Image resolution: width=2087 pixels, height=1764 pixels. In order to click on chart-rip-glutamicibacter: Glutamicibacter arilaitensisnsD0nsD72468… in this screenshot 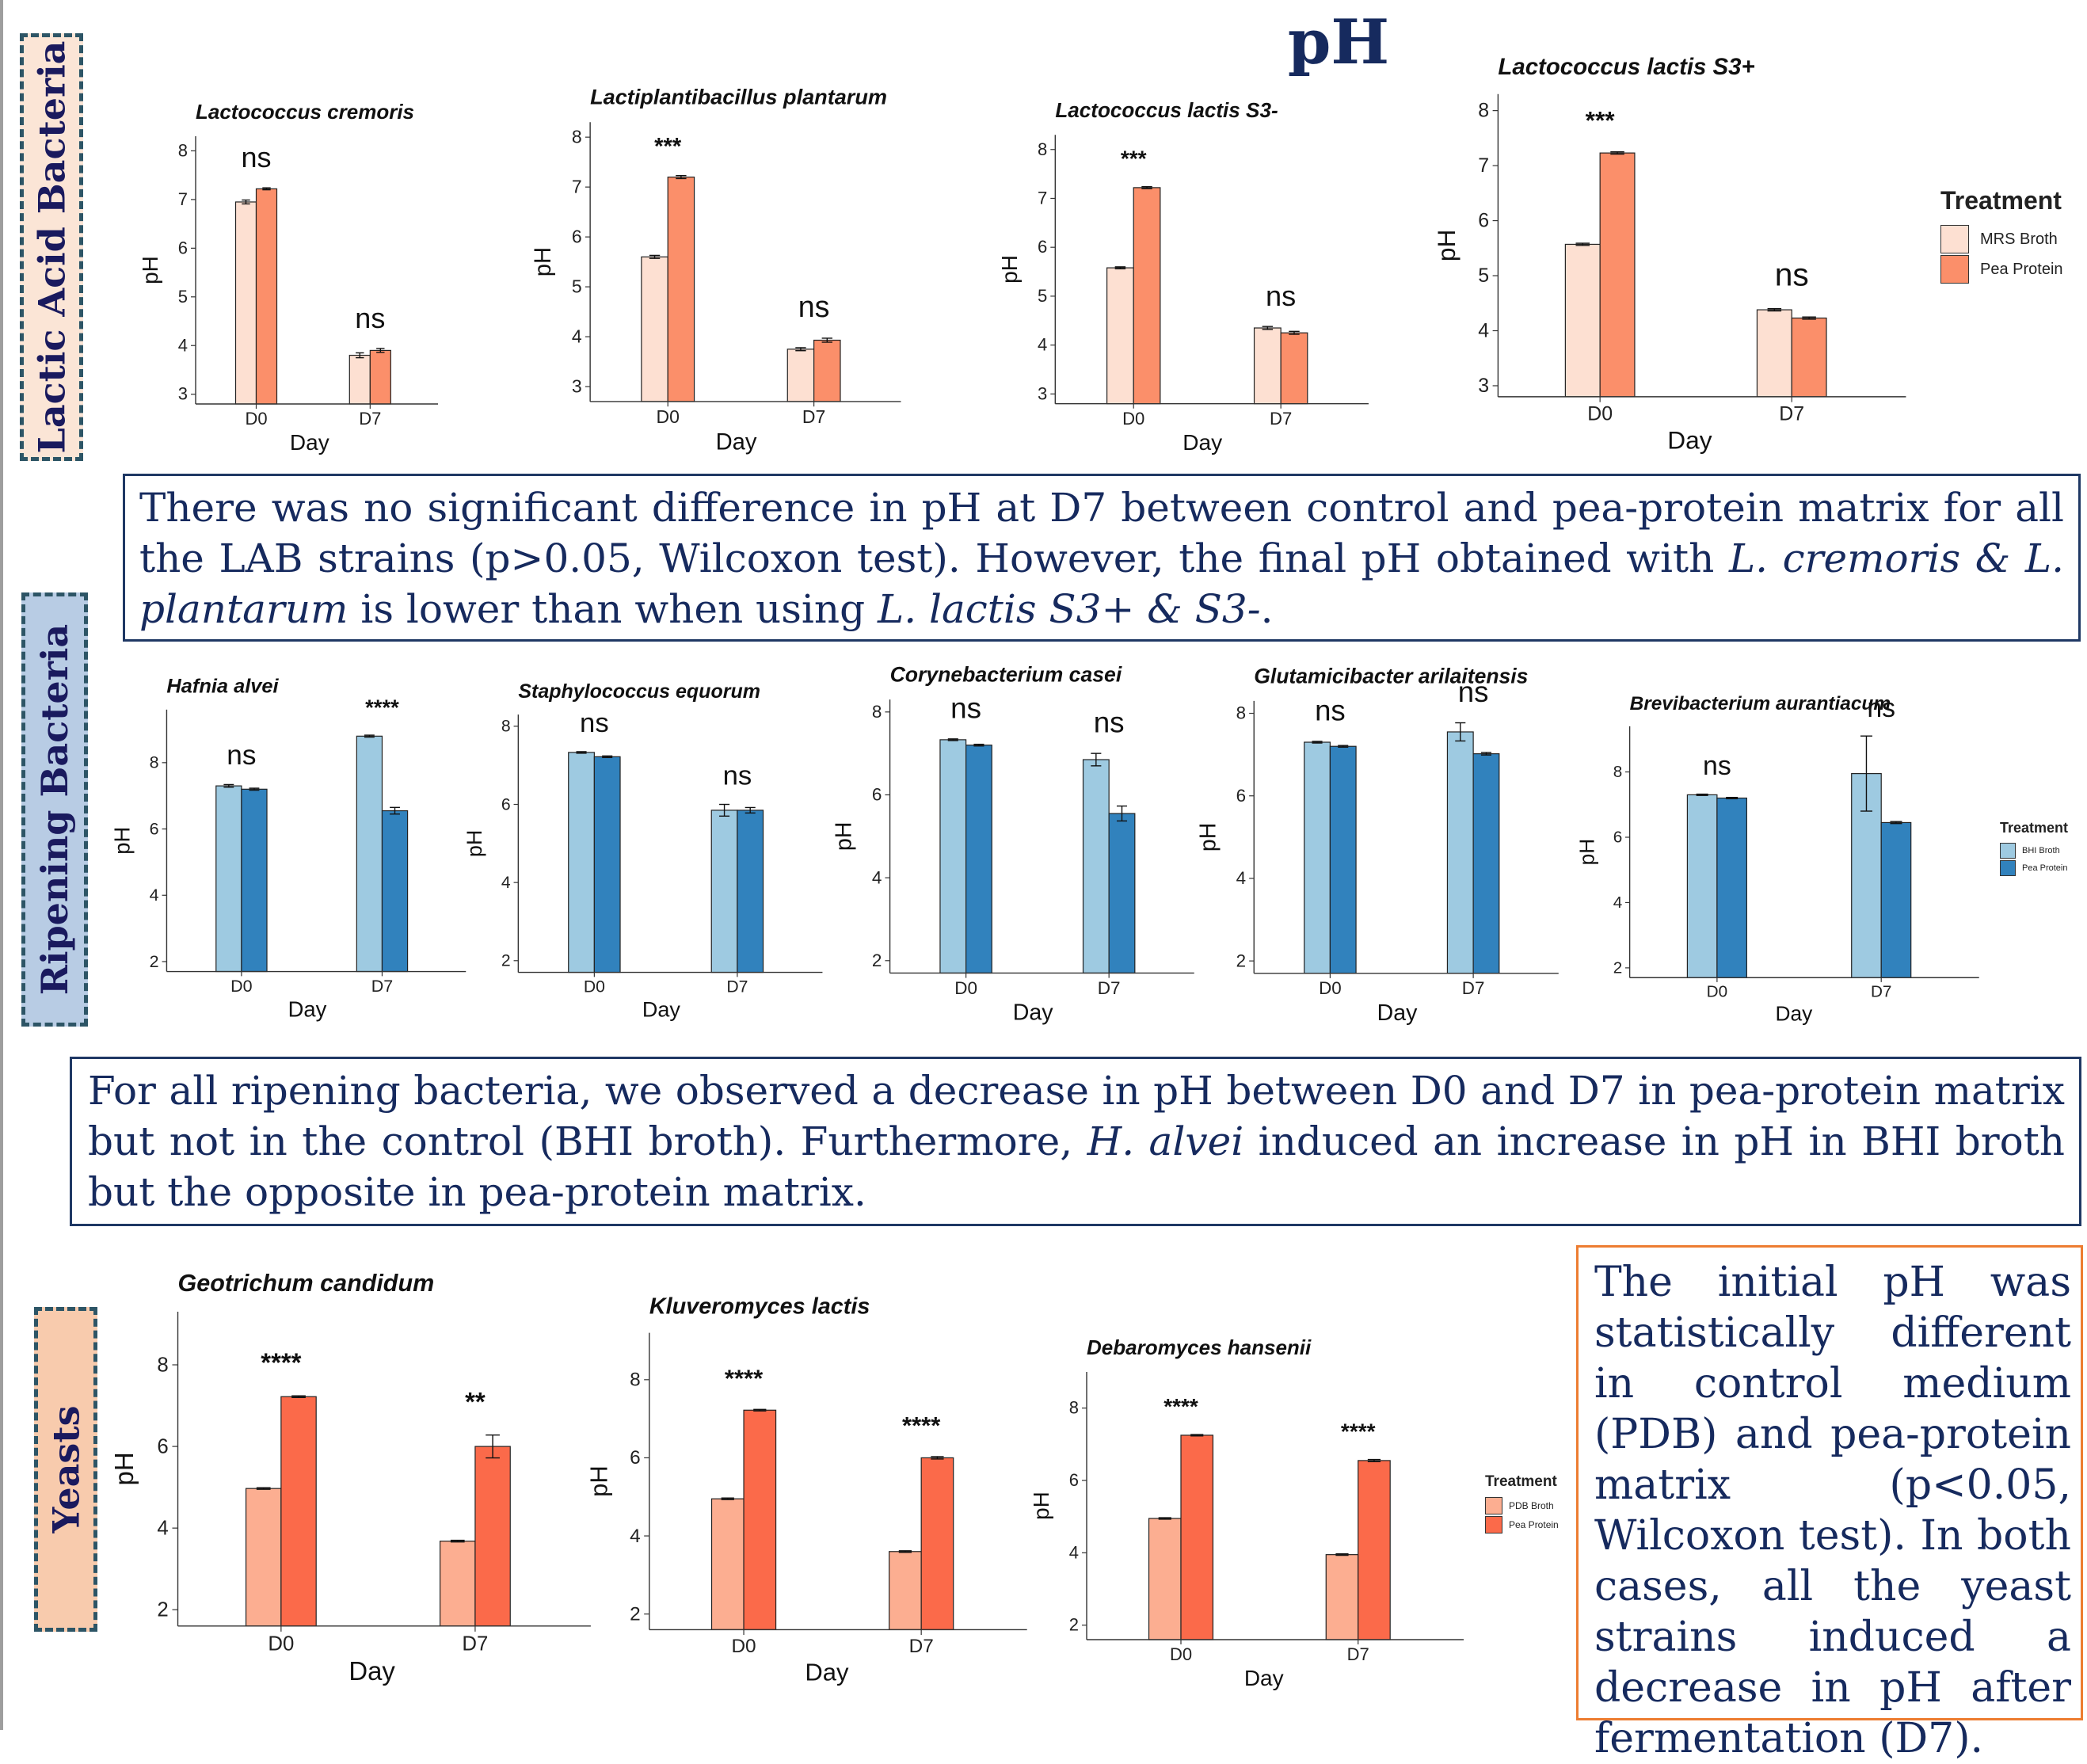, I will do `click(1377, 845)`.